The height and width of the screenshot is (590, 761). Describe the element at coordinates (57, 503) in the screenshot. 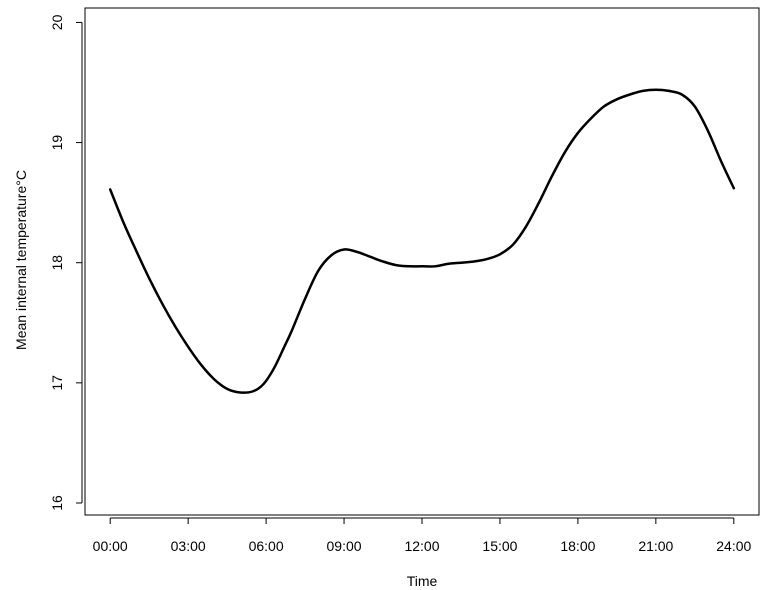

I see `y-tick-label: 16` at that location.